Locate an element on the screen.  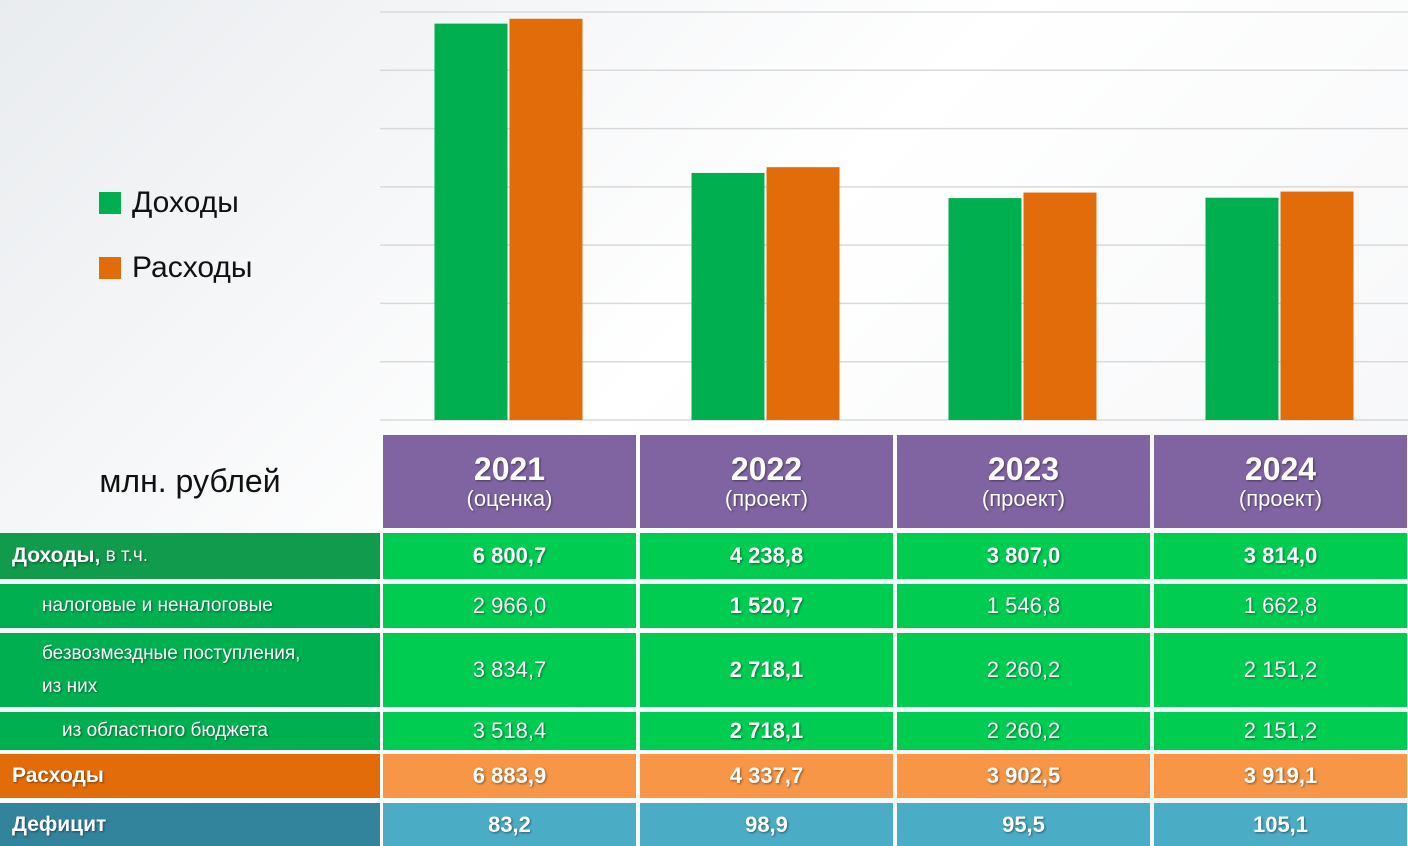
value-cell: 3 814,0 is located at coordinates (1280, 556).